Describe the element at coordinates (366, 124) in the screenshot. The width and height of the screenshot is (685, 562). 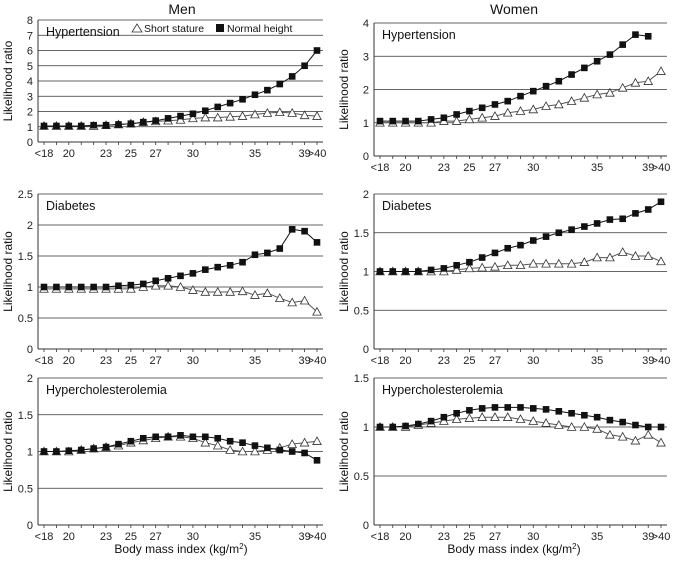
I see `y-tick-label: 1` at that location.